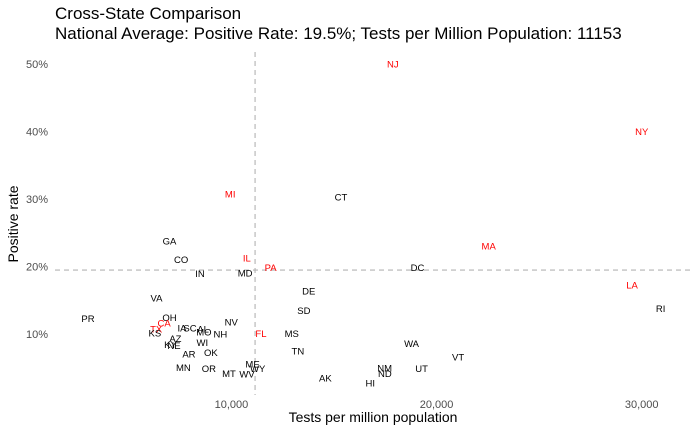 The width and height of the screenshot is (700, 432). What do you see at coordinates (211, 353) in the screenshot?
I see `state-point-ok: OK` at bounding box center [211, 353].